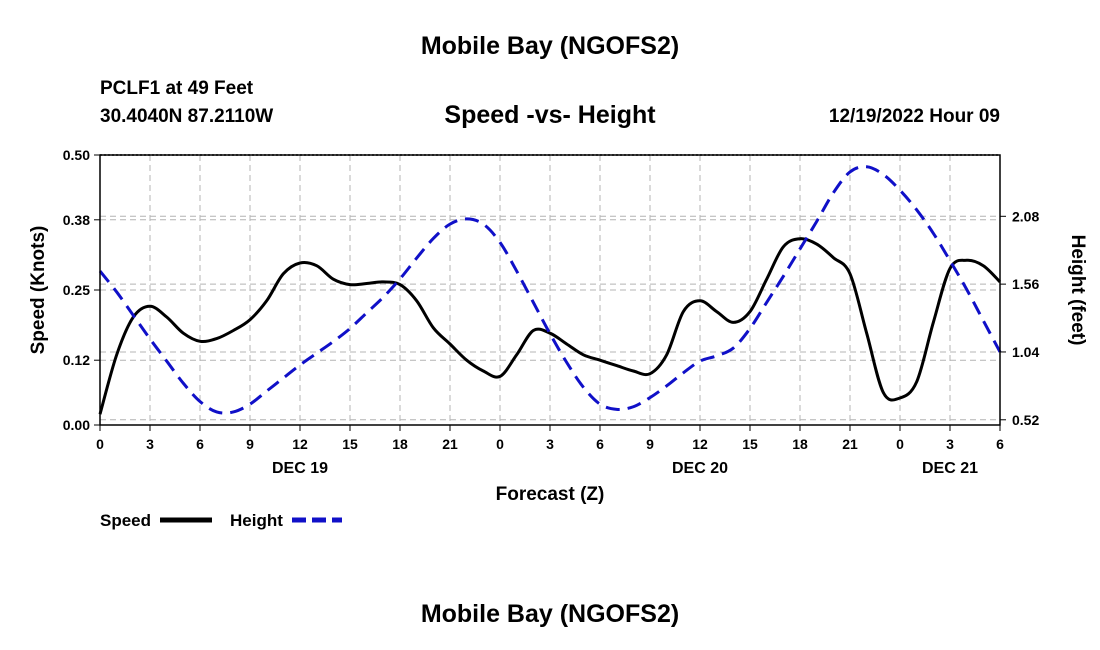 The width and height of the screenshot is (1100, 650). I want to click on y2-axis-label: Height (feet), so click(1077, 290).